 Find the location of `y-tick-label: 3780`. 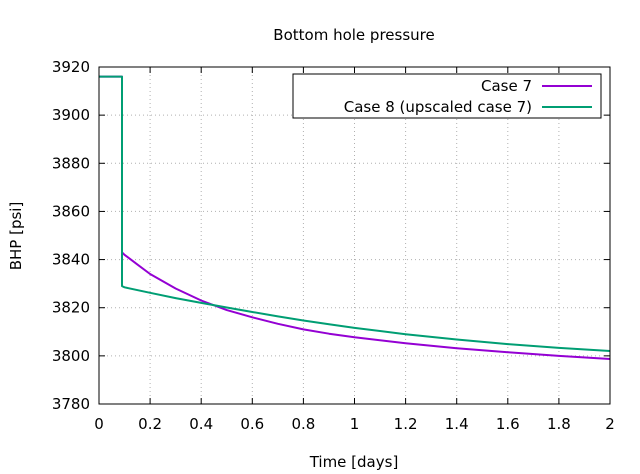

y-tick-label: 3780 is located at coordinates (71, 404).